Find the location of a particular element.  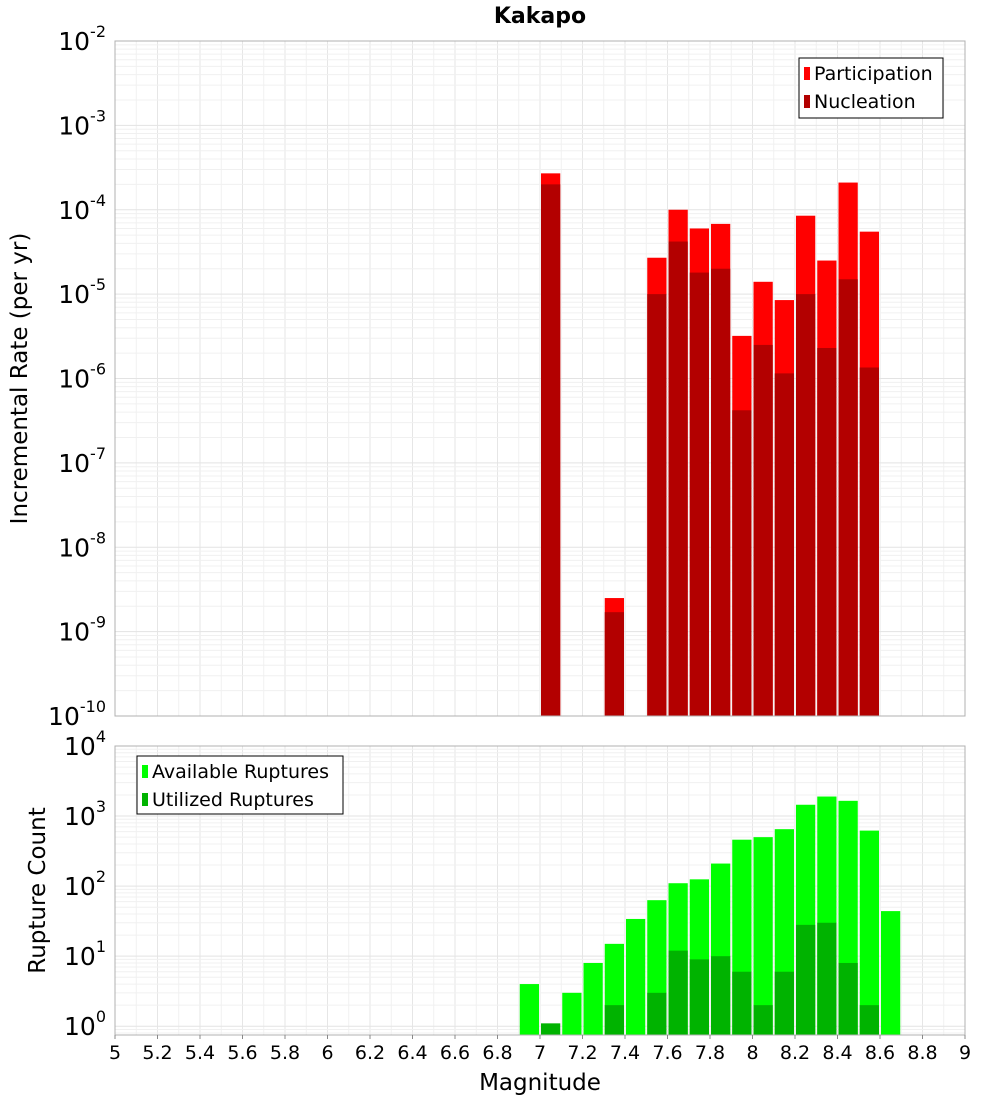

x-tick-label: 6.6 is located at coordinates (455, 1053).